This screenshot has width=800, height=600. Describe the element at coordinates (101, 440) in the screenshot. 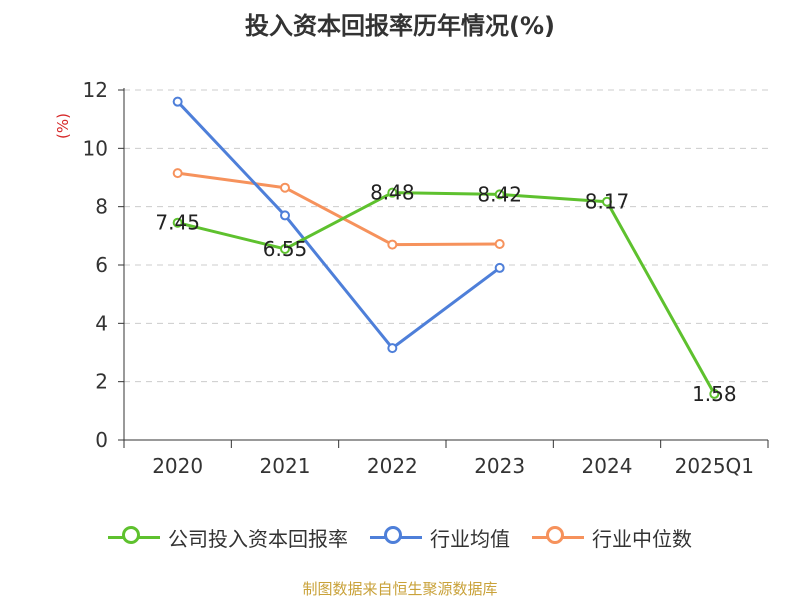

I see `y-tick-label: 0` at that location.